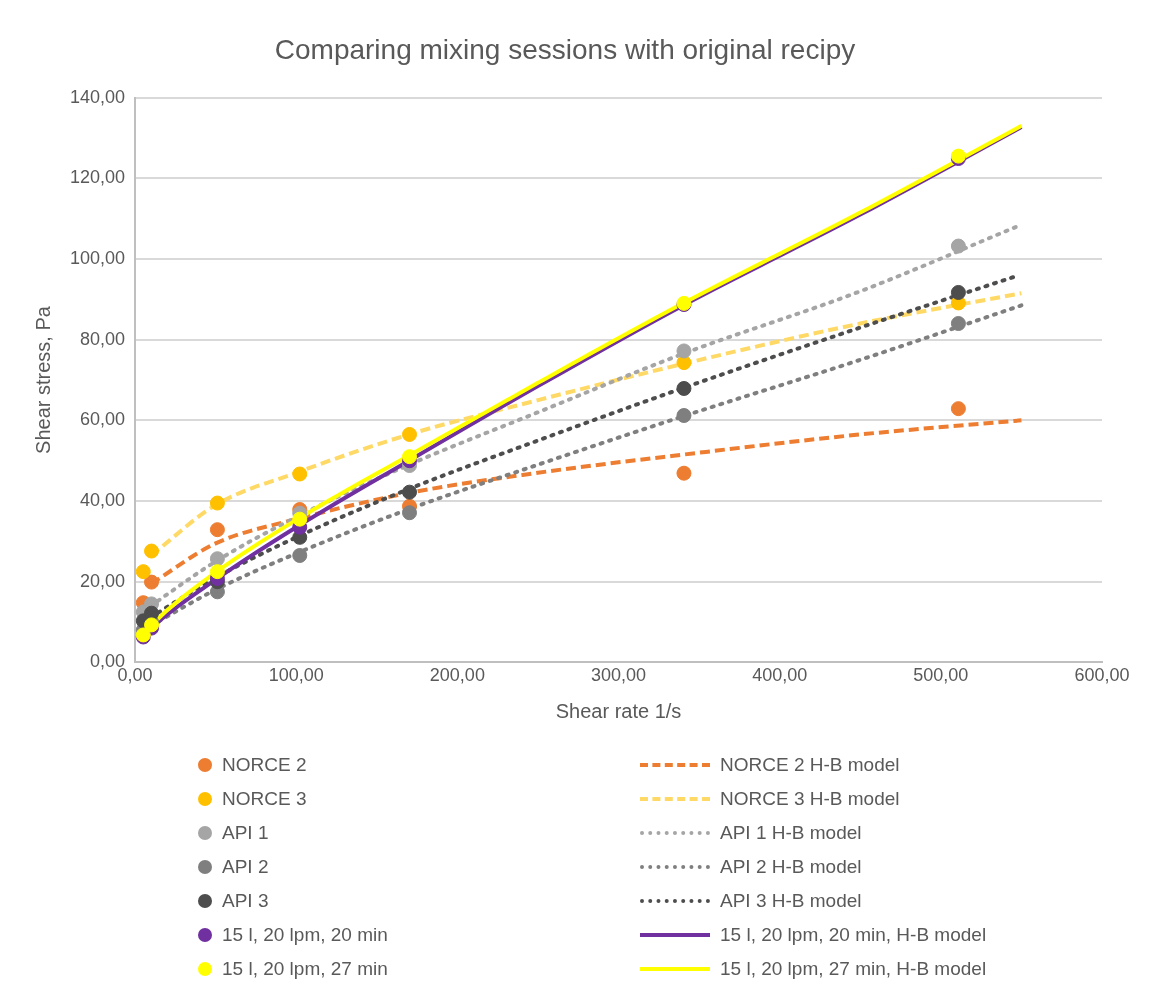  Describe the element at coordinates (264, 765) in the screenshot. I see `legend-label: NORCE 2` at that location.